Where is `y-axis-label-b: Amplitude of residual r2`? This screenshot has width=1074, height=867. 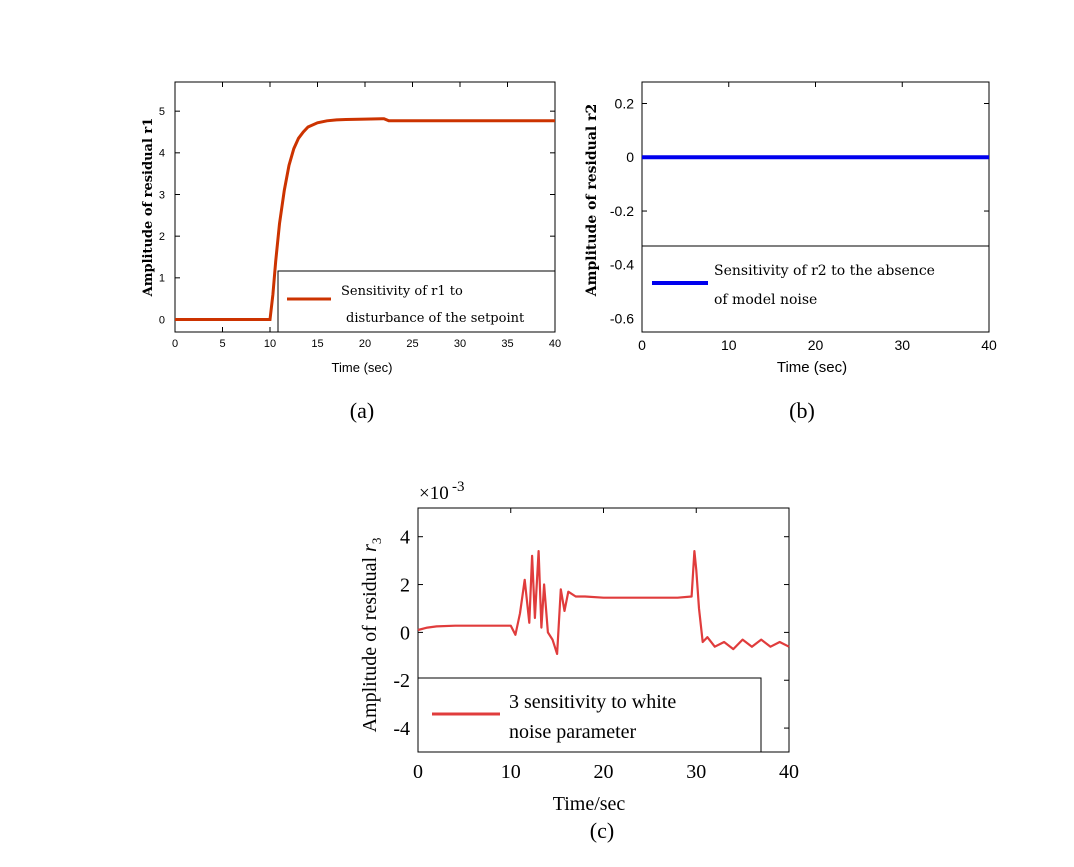
y-axis-label-b: Amplitude of residual r2 is located at coordinates (592, 200).